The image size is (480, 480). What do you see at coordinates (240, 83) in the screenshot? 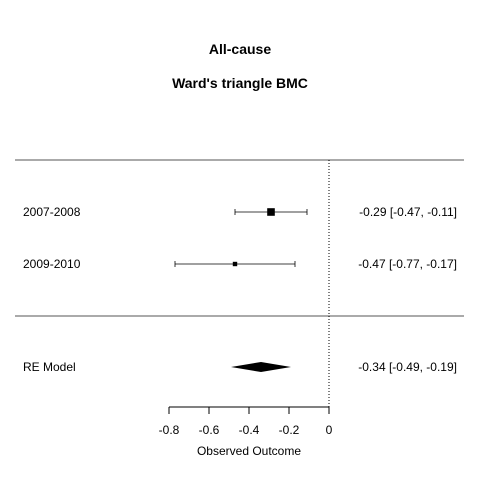
I see `chart-subtitle: Ward's triangle BMC` at bounding box center [240, 83].